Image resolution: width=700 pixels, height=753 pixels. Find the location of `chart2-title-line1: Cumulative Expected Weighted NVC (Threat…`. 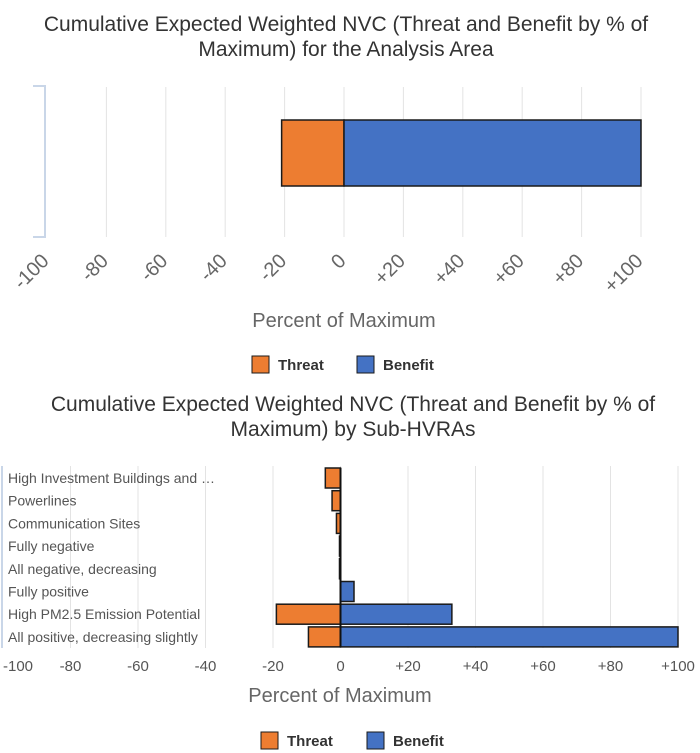

chart2-title-line1: Cumulative Expected Weighted NVC (Threat… is located at coordinates (353, 404).